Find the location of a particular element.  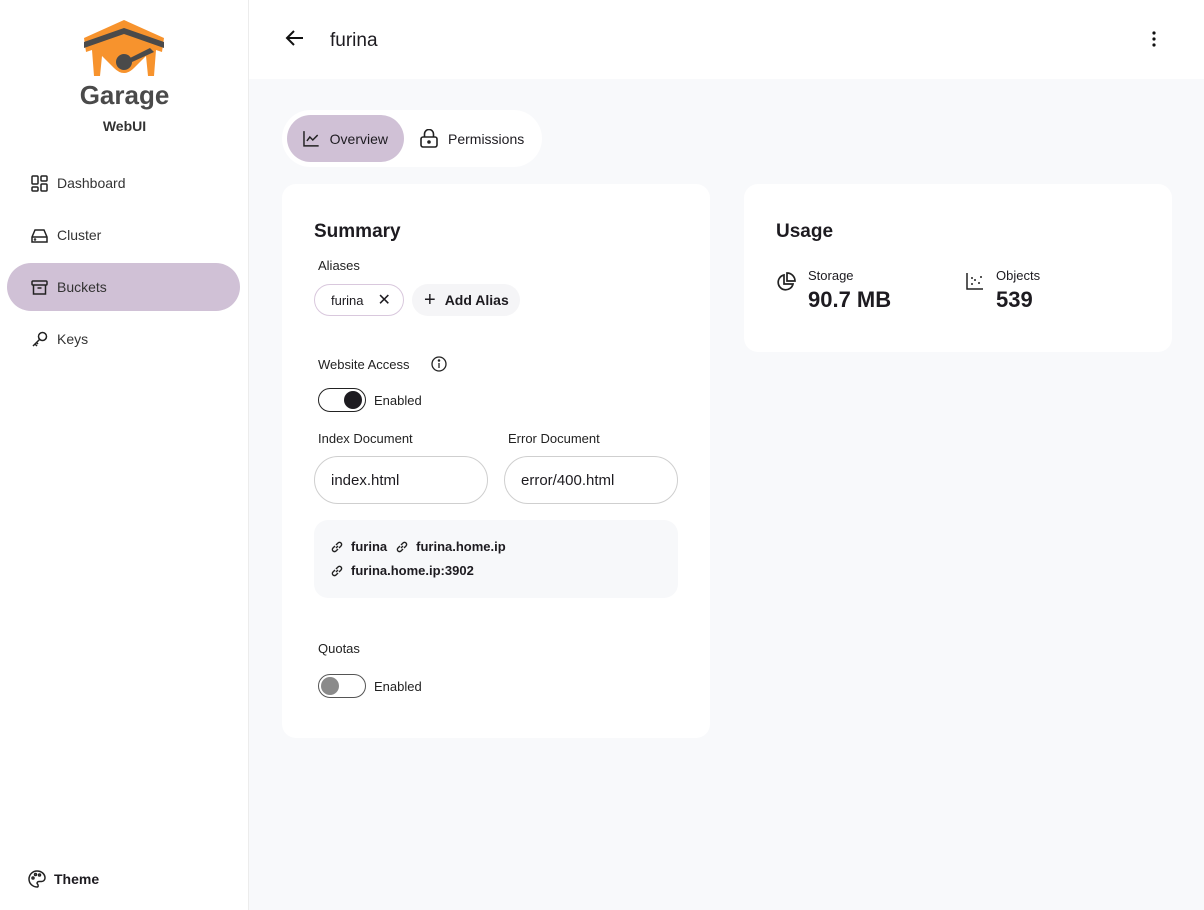

sidebar-item-buckets: Buckets is located at coordinates (123, 287).